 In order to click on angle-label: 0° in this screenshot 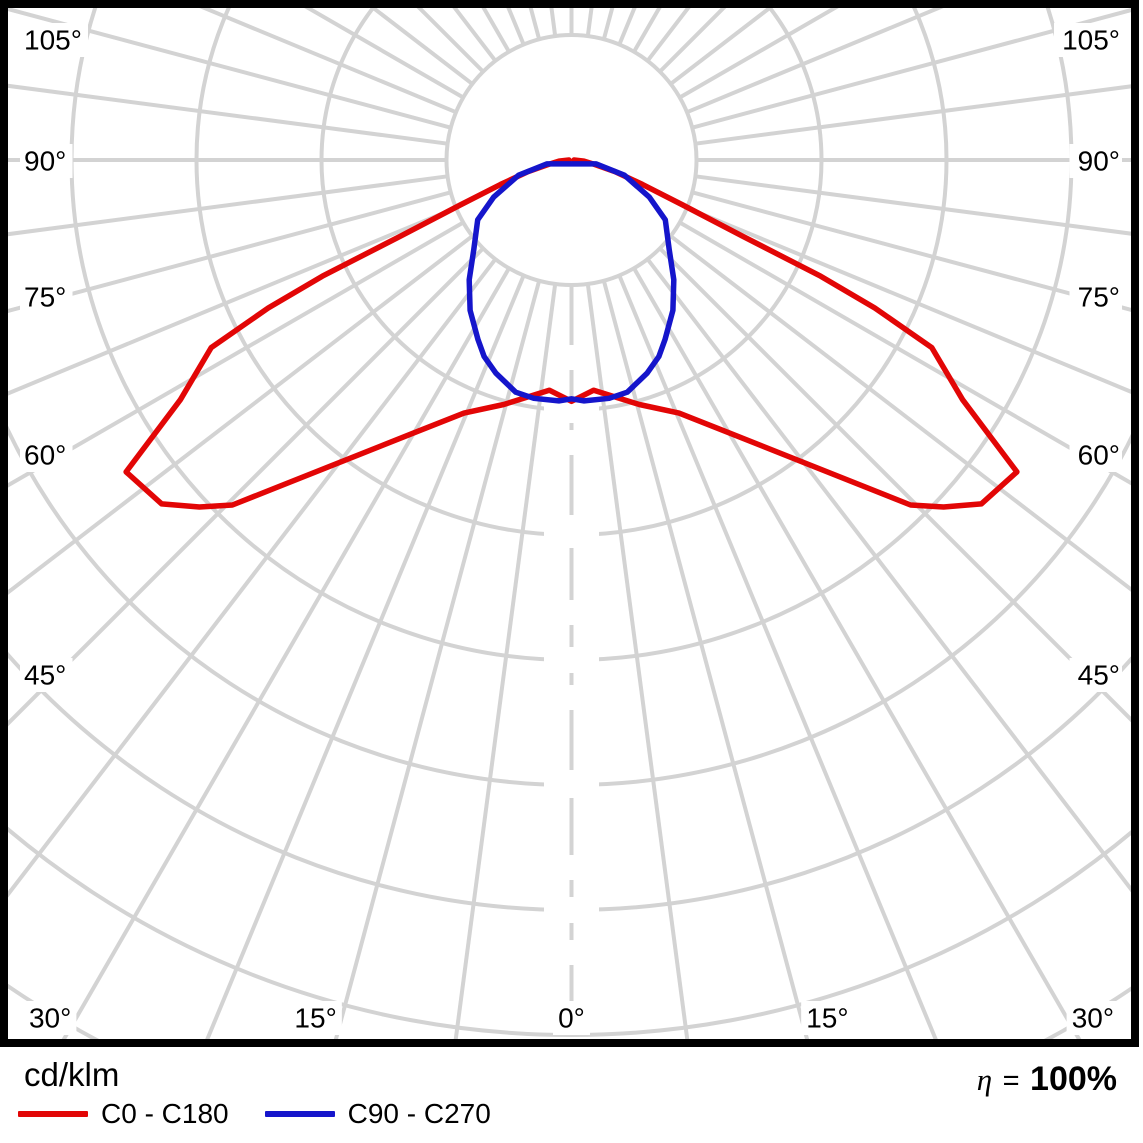, I will do `click(571, 1018)`.